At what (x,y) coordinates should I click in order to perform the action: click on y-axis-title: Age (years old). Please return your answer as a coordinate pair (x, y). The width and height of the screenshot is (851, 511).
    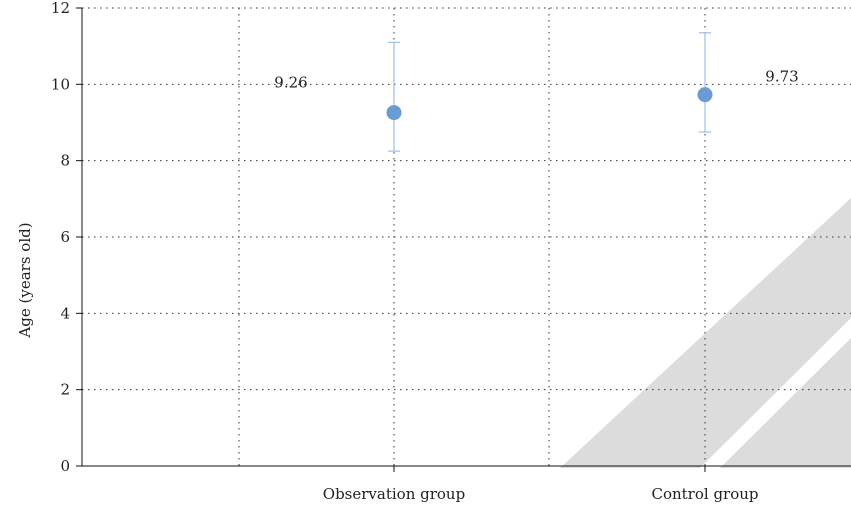
    Looking at the image, I should click on (25, 280).